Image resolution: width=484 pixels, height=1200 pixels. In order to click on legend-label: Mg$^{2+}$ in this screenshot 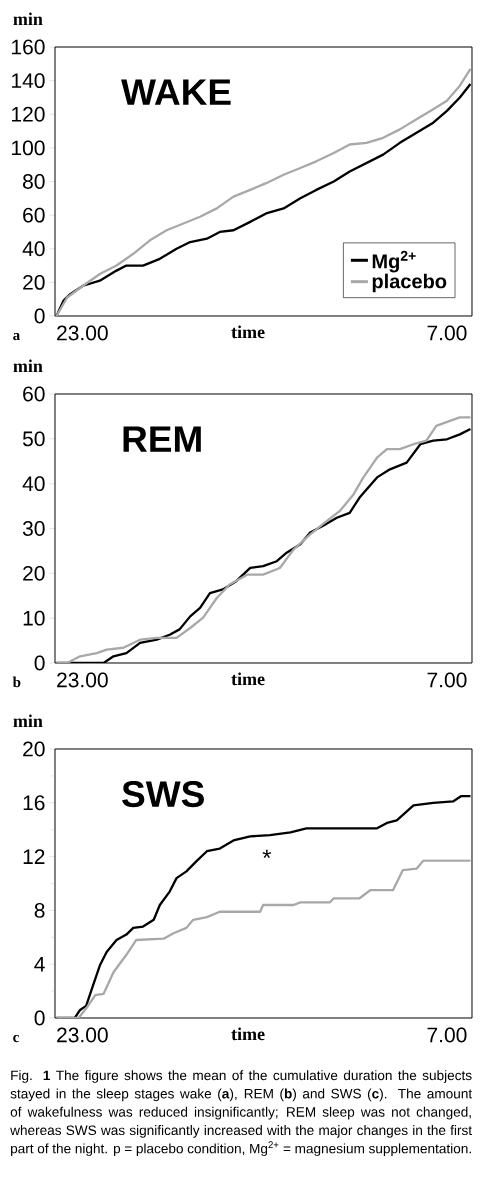, I will do `click(394, 261)`.